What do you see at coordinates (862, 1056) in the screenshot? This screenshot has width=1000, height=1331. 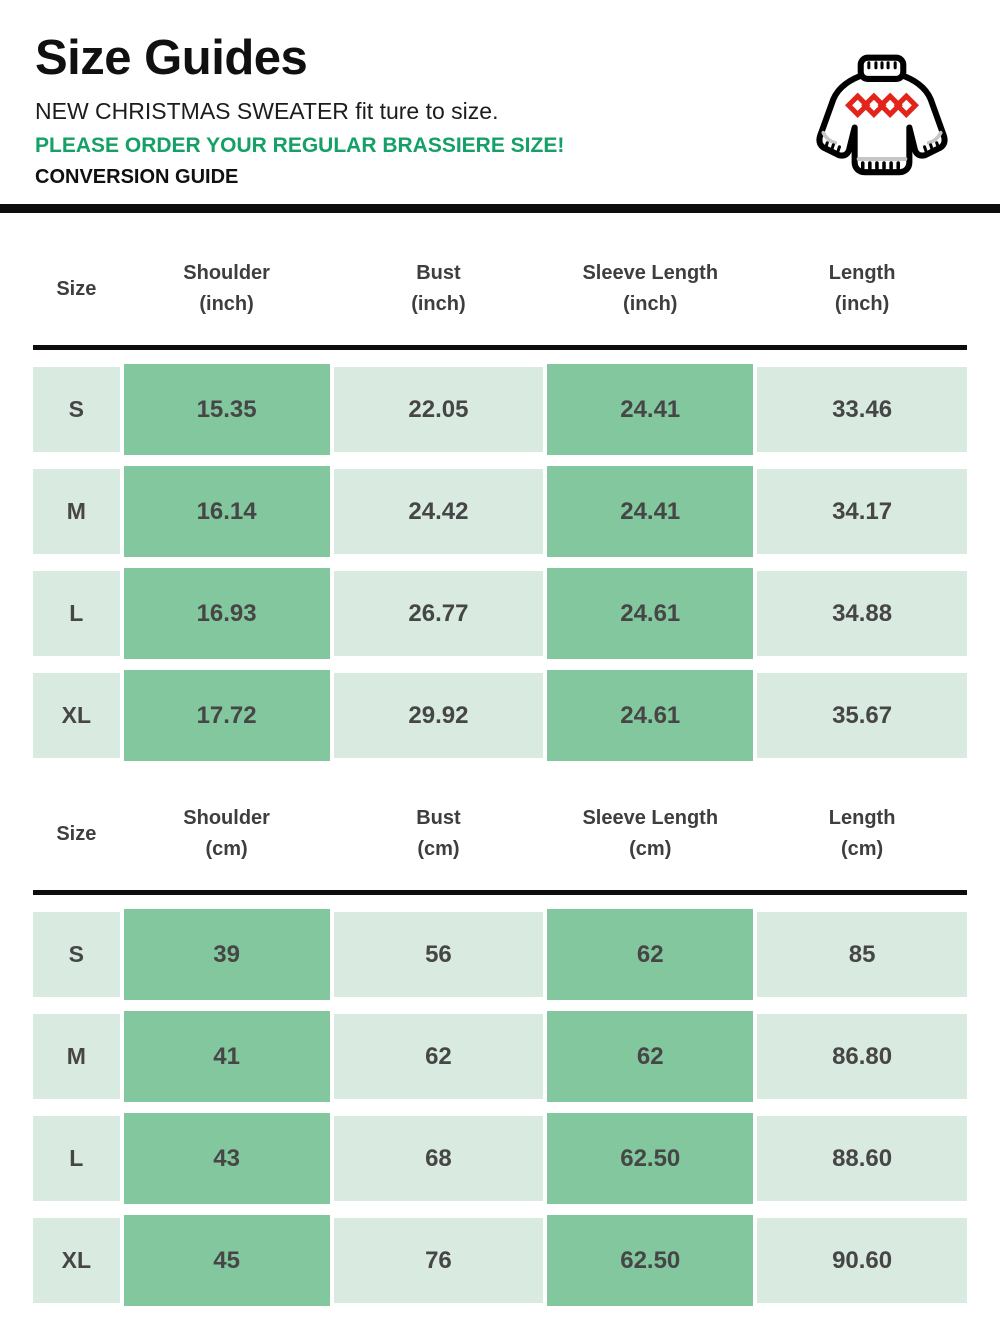 I see `value-cell: 86.80` at bounding box center [862, 1056].